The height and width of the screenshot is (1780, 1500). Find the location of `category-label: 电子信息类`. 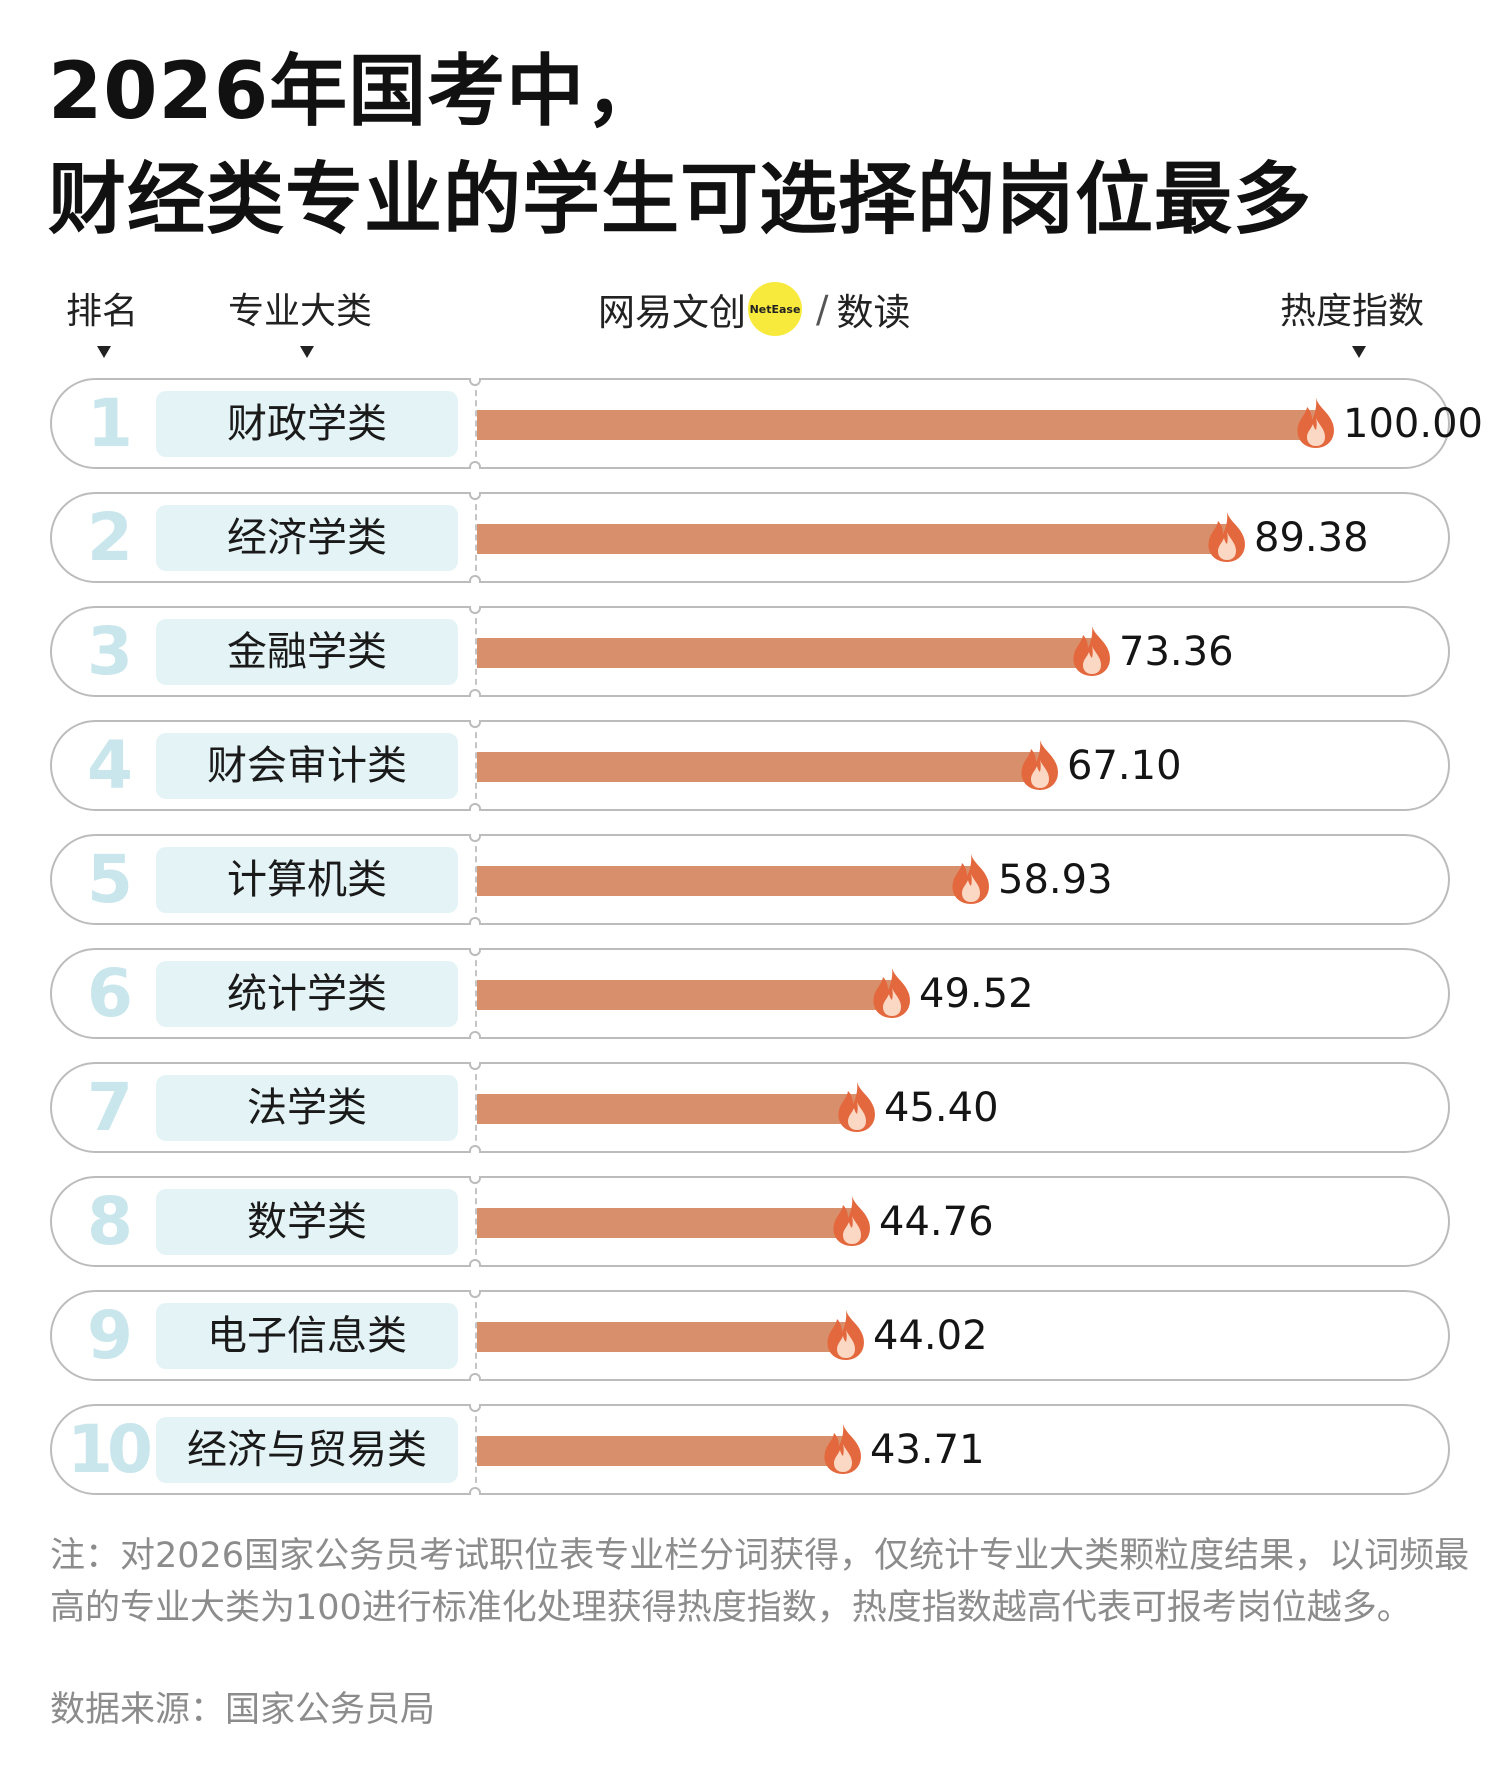

category-label: 电子信息类 is located at coordinates (307, 1336).